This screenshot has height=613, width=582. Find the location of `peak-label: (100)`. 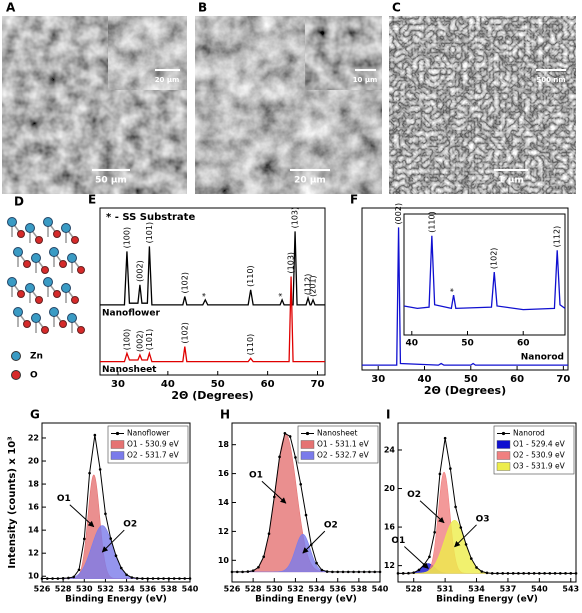

peak-label: (100) is located at coordinates (126, 238).